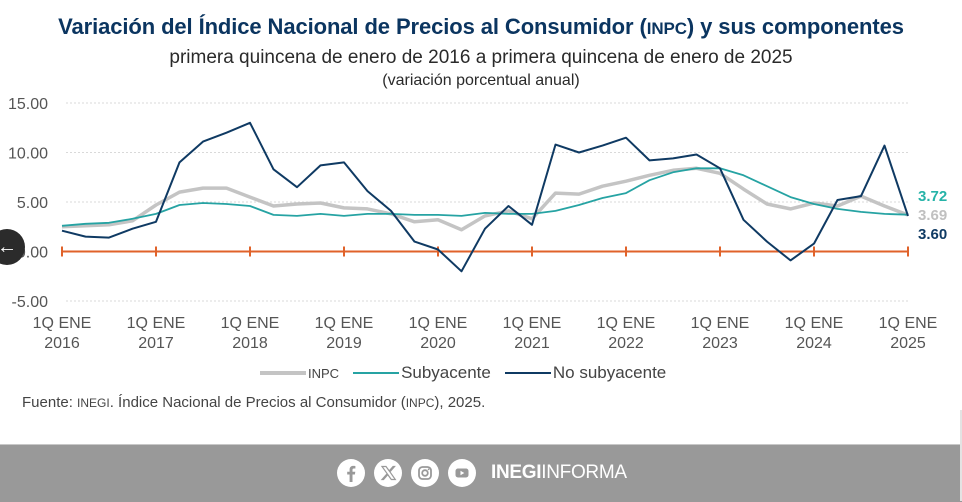 This screenshot has height=502, width=962. What do you see at coordinates (49, 402) in the screenshot?
I see `source-text: Fuente:` at bounding box center [49, 402].